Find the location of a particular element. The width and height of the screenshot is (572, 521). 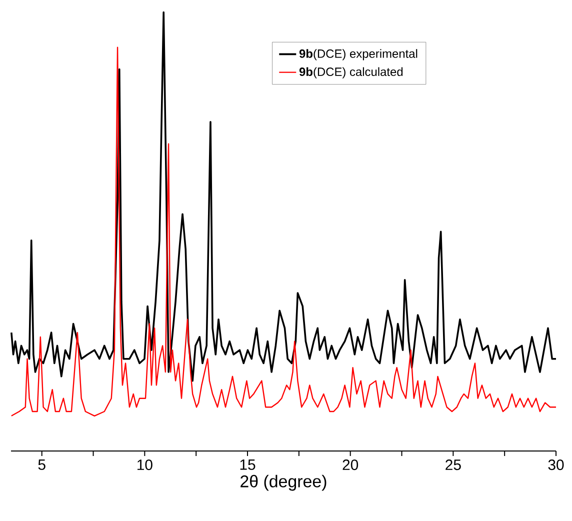

x-axis-title: 2θ (degree) is located at coordinates (283, 482).